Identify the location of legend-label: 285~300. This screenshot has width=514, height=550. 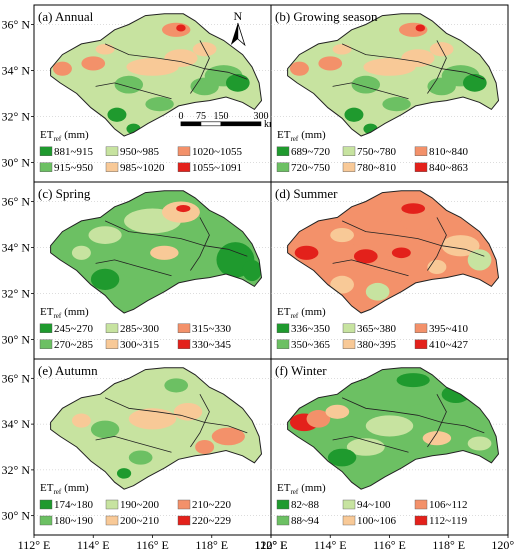
(139, 329).